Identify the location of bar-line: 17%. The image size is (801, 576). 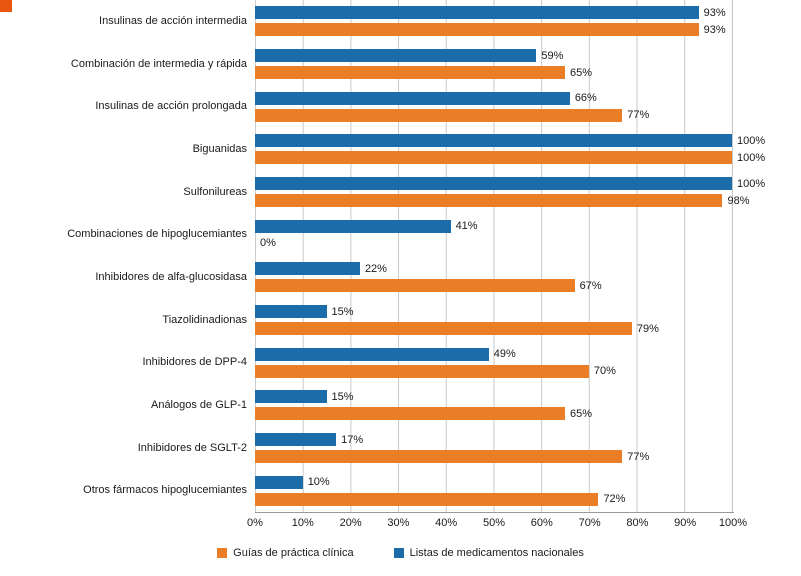
(493, 440).